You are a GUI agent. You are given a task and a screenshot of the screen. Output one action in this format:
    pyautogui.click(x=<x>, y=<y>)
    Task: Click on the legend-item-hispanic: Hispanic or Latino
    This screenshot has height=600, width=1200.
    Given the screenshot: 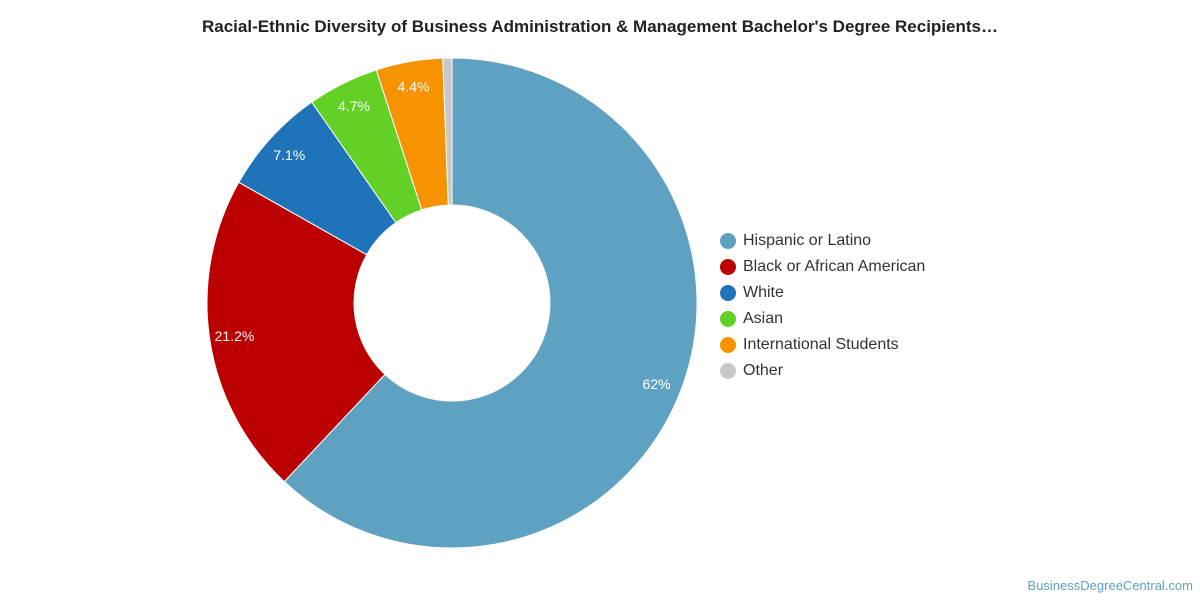 What is the action you would take?
    pyautogui.click(x=822, y=241)
    